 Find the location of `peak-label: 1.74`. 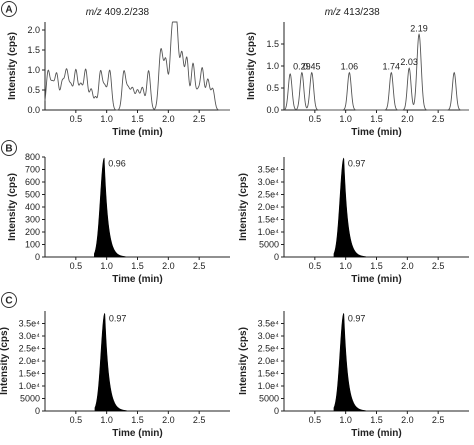

peak-label: 1.74 is located at coordinates (392, 67).